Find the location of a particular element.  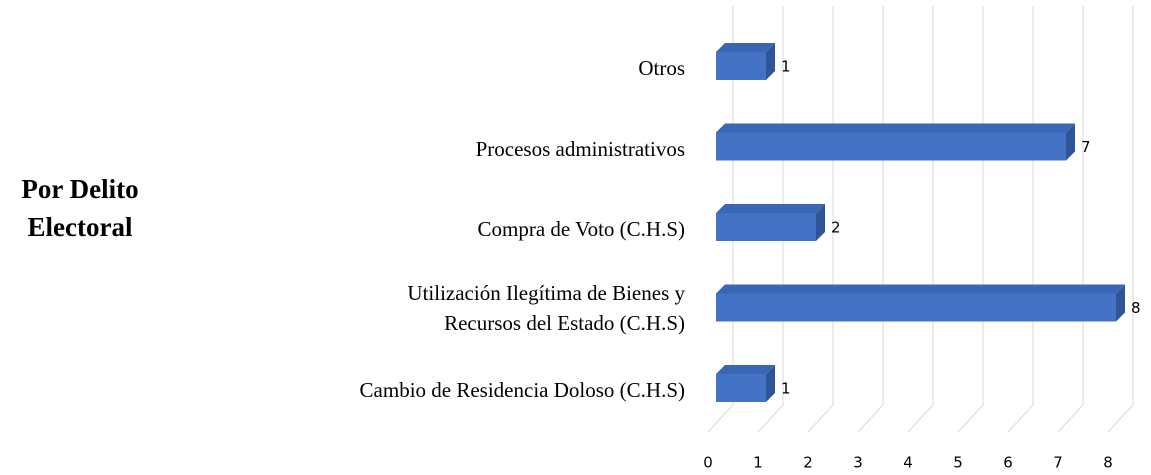

x-tick-label: 1 is located at coordinates (758, 463).